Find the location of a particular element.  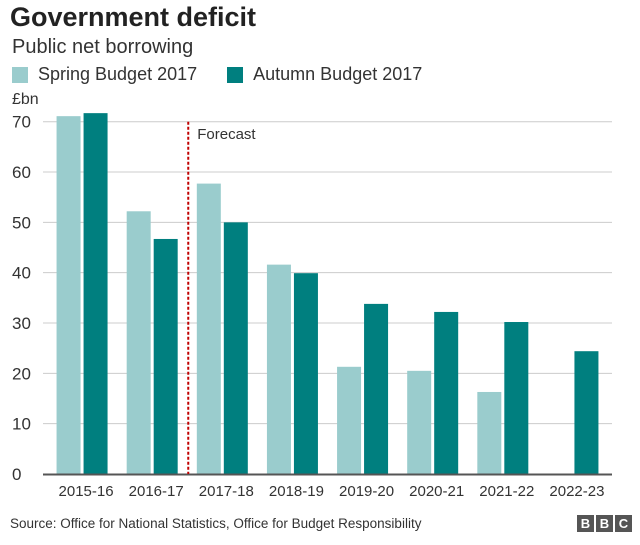

x-tick-label: 2018-19 is located at coordinates (296, 491).